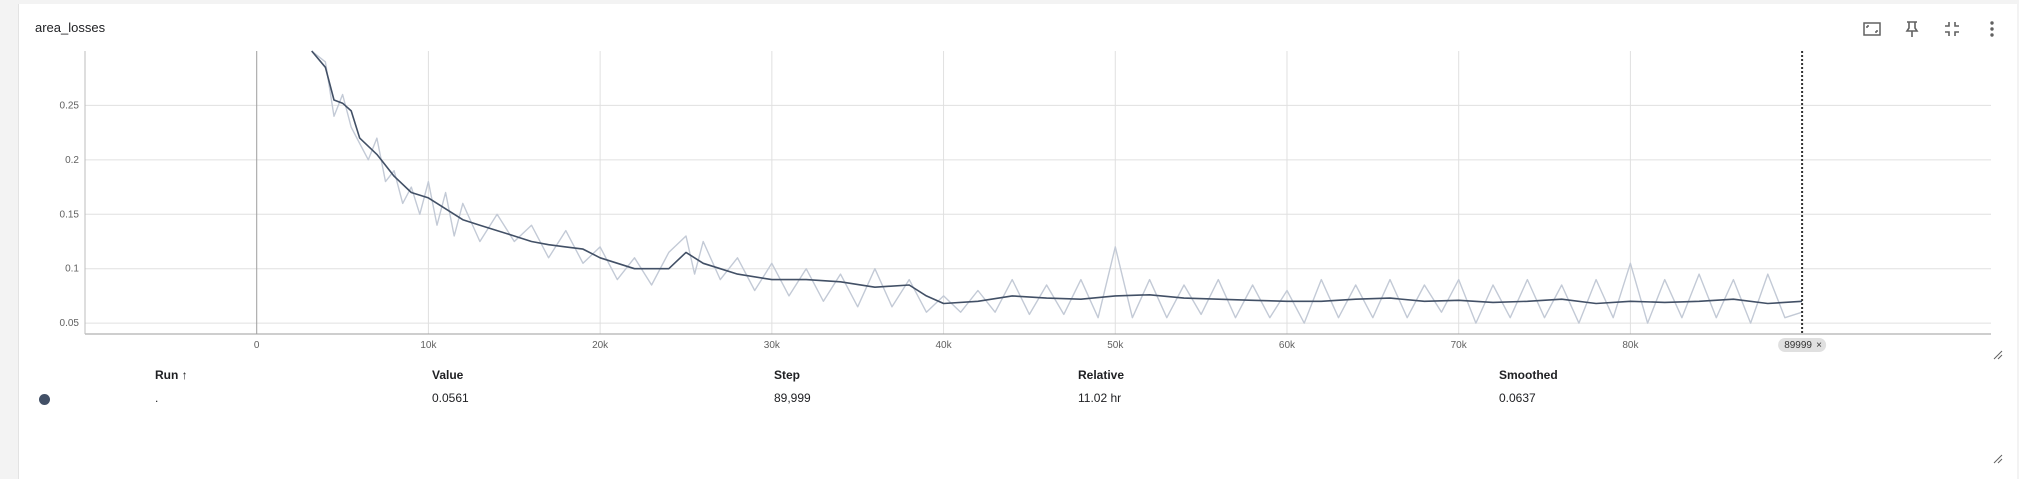 The image size is (2019, 479). I want to click on more-vert-icon, so click(1992, 29).